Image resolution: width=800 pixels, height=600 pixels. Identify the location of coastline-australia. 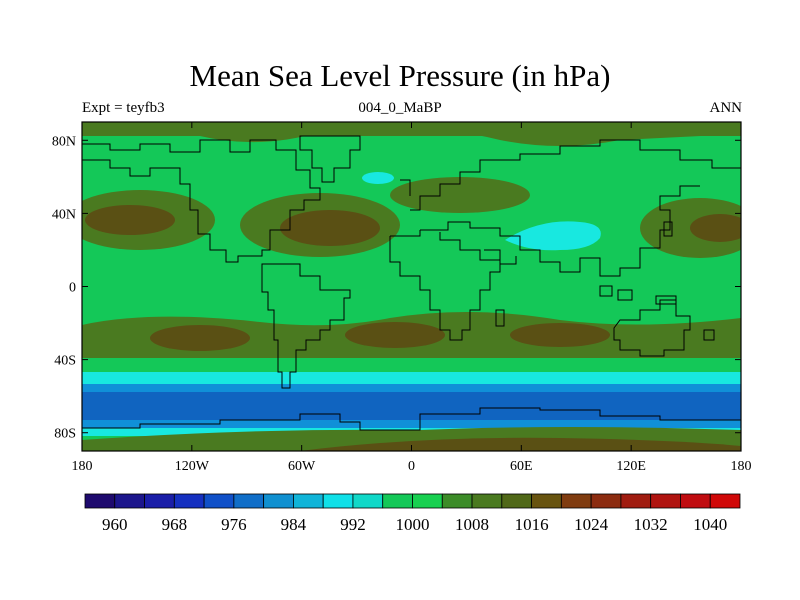
(652, 328).